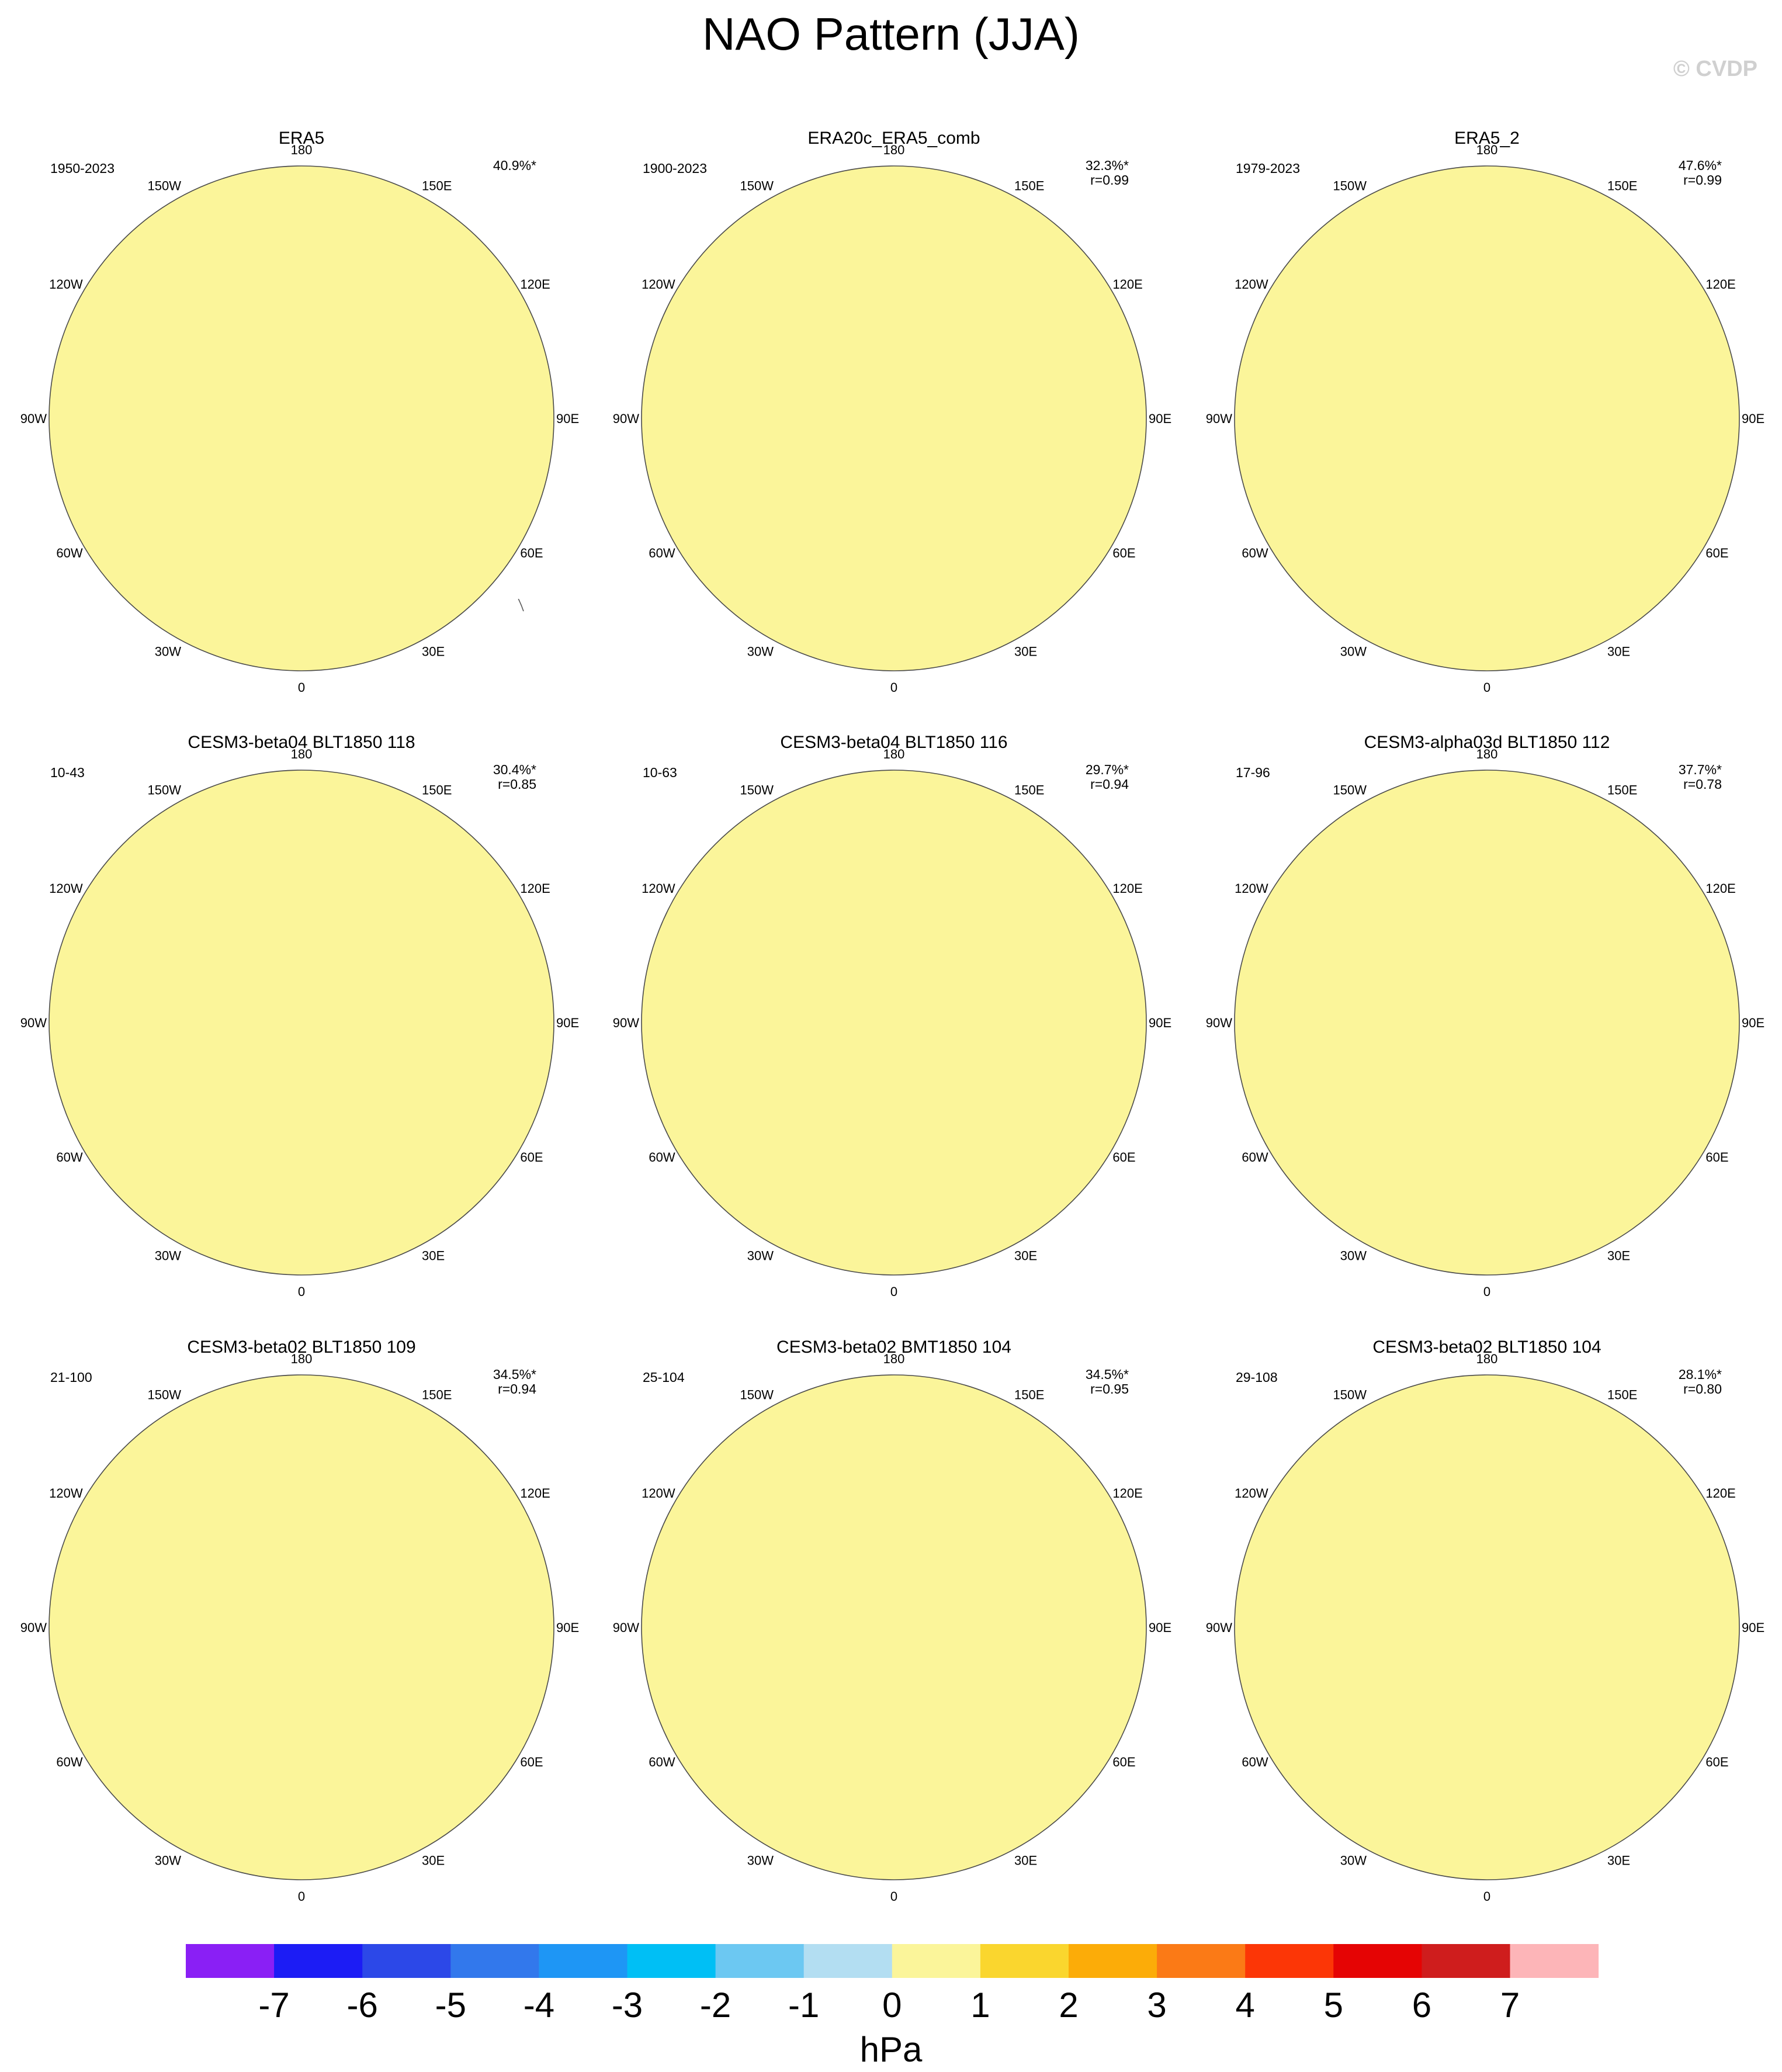  Describe the element at coordinates (628, 2006) in the screenshot. I see `colorbar-tick-label: -3` at that location.